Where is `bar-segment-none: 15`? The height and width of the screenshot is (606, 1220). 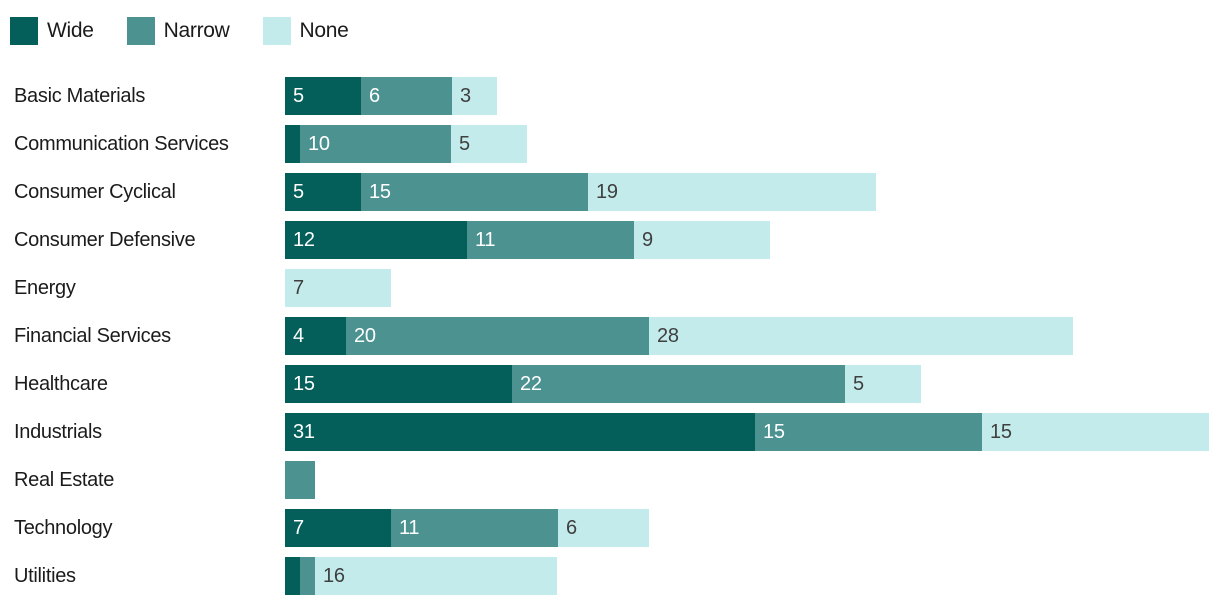 bar-segment-none: 15 is located at coordinates (1095, 432).